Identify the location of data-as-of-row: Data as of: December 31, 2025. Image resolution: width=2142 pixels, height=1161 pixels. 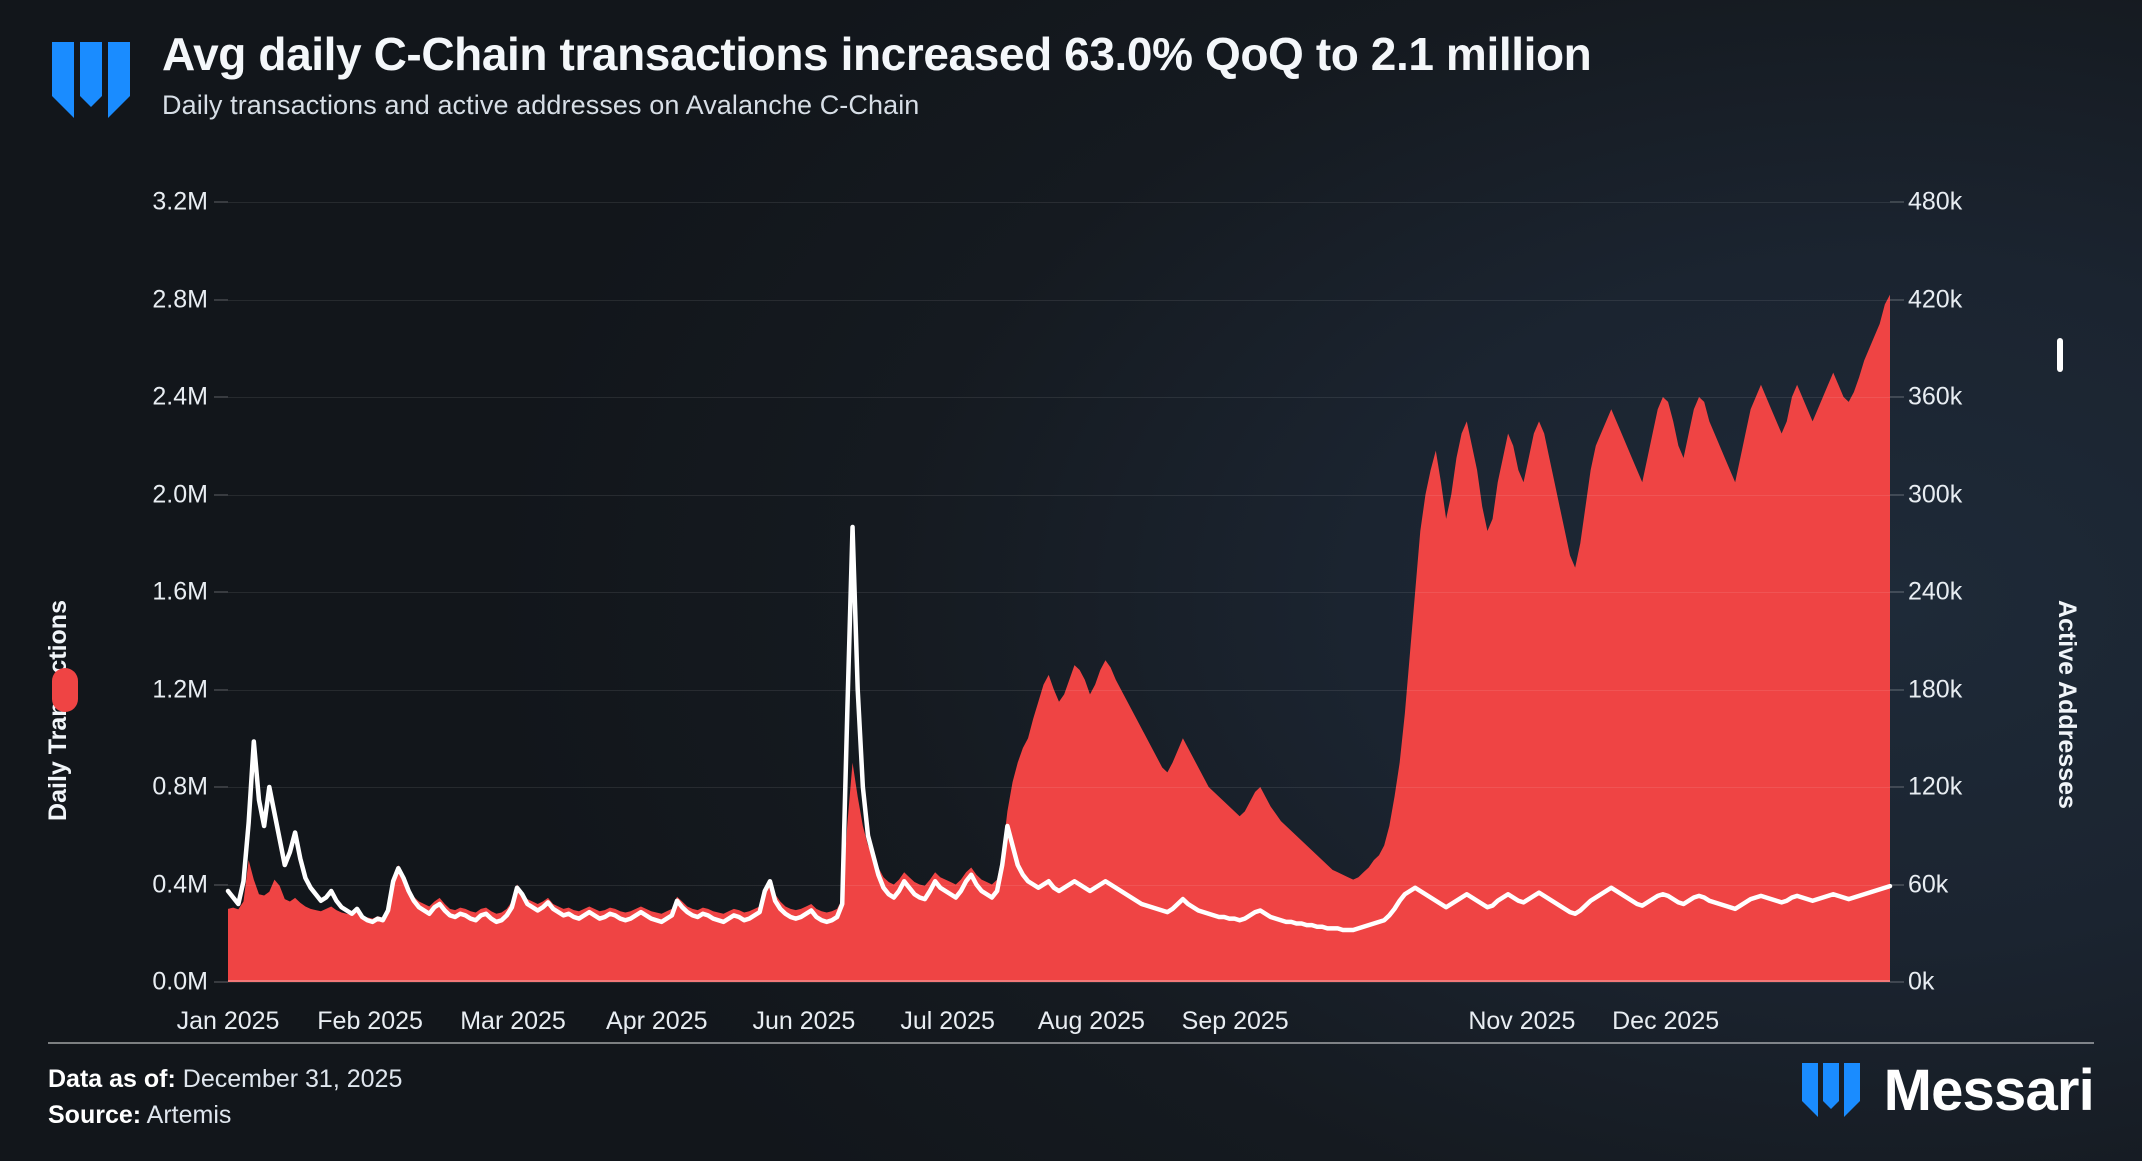
(225, 1079).